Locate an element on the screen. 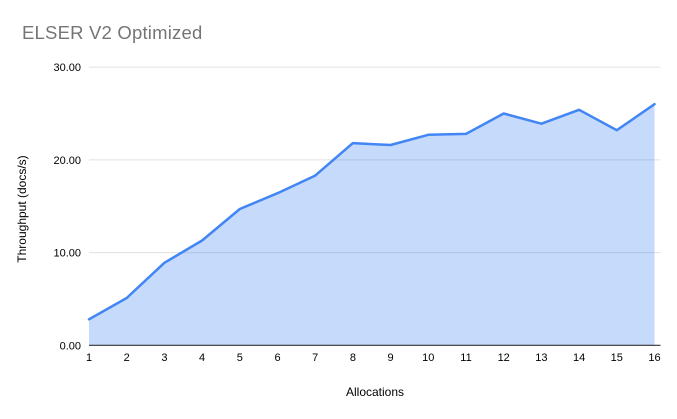 This screenshot has width=677, height=419. x-tick-label: 3 is located at coordinates (164, 358).